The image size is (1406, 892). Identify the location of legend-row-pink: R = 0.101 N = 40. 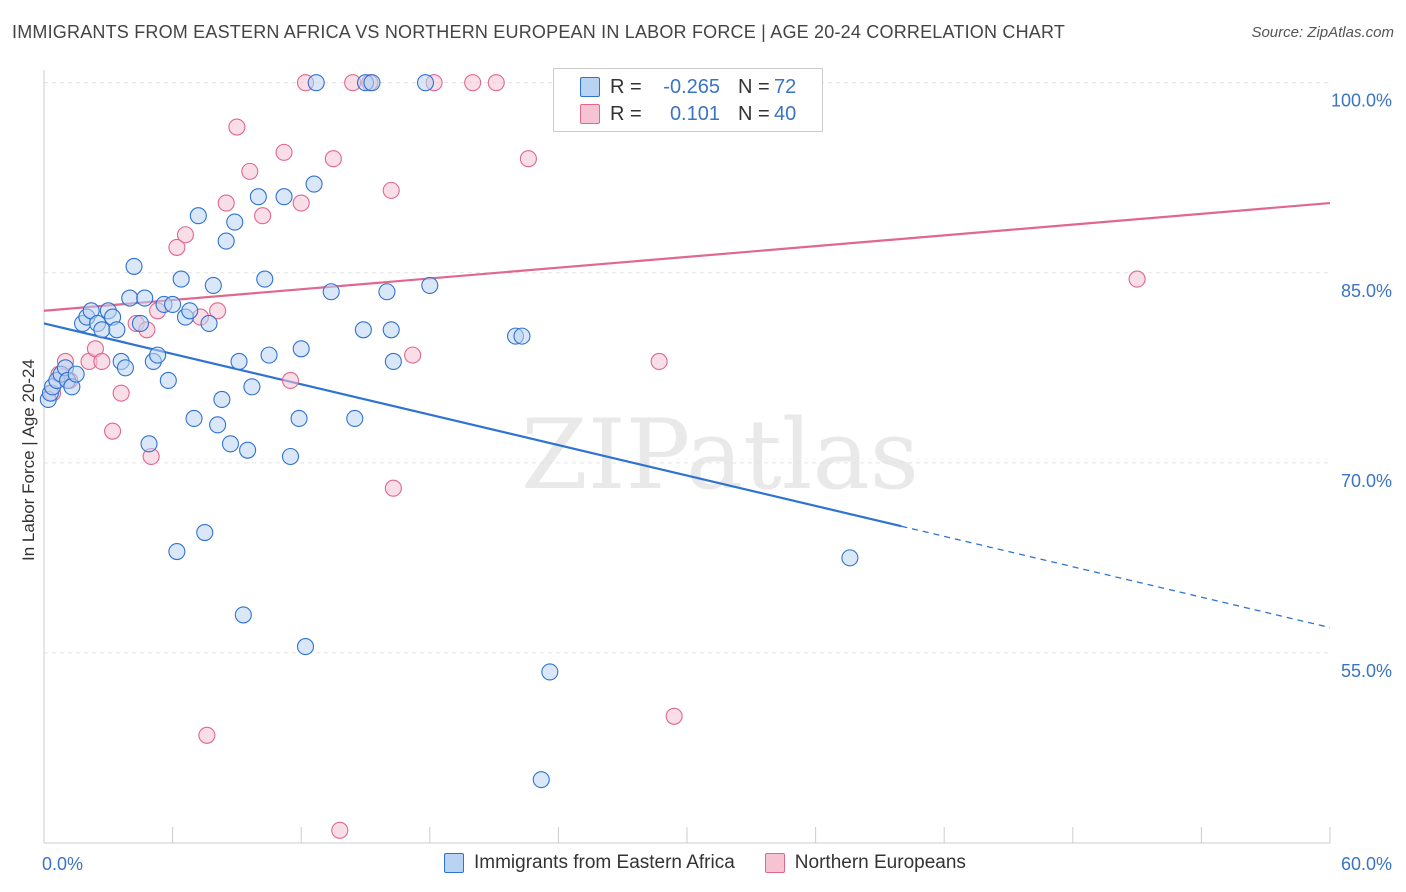
(688, 114).